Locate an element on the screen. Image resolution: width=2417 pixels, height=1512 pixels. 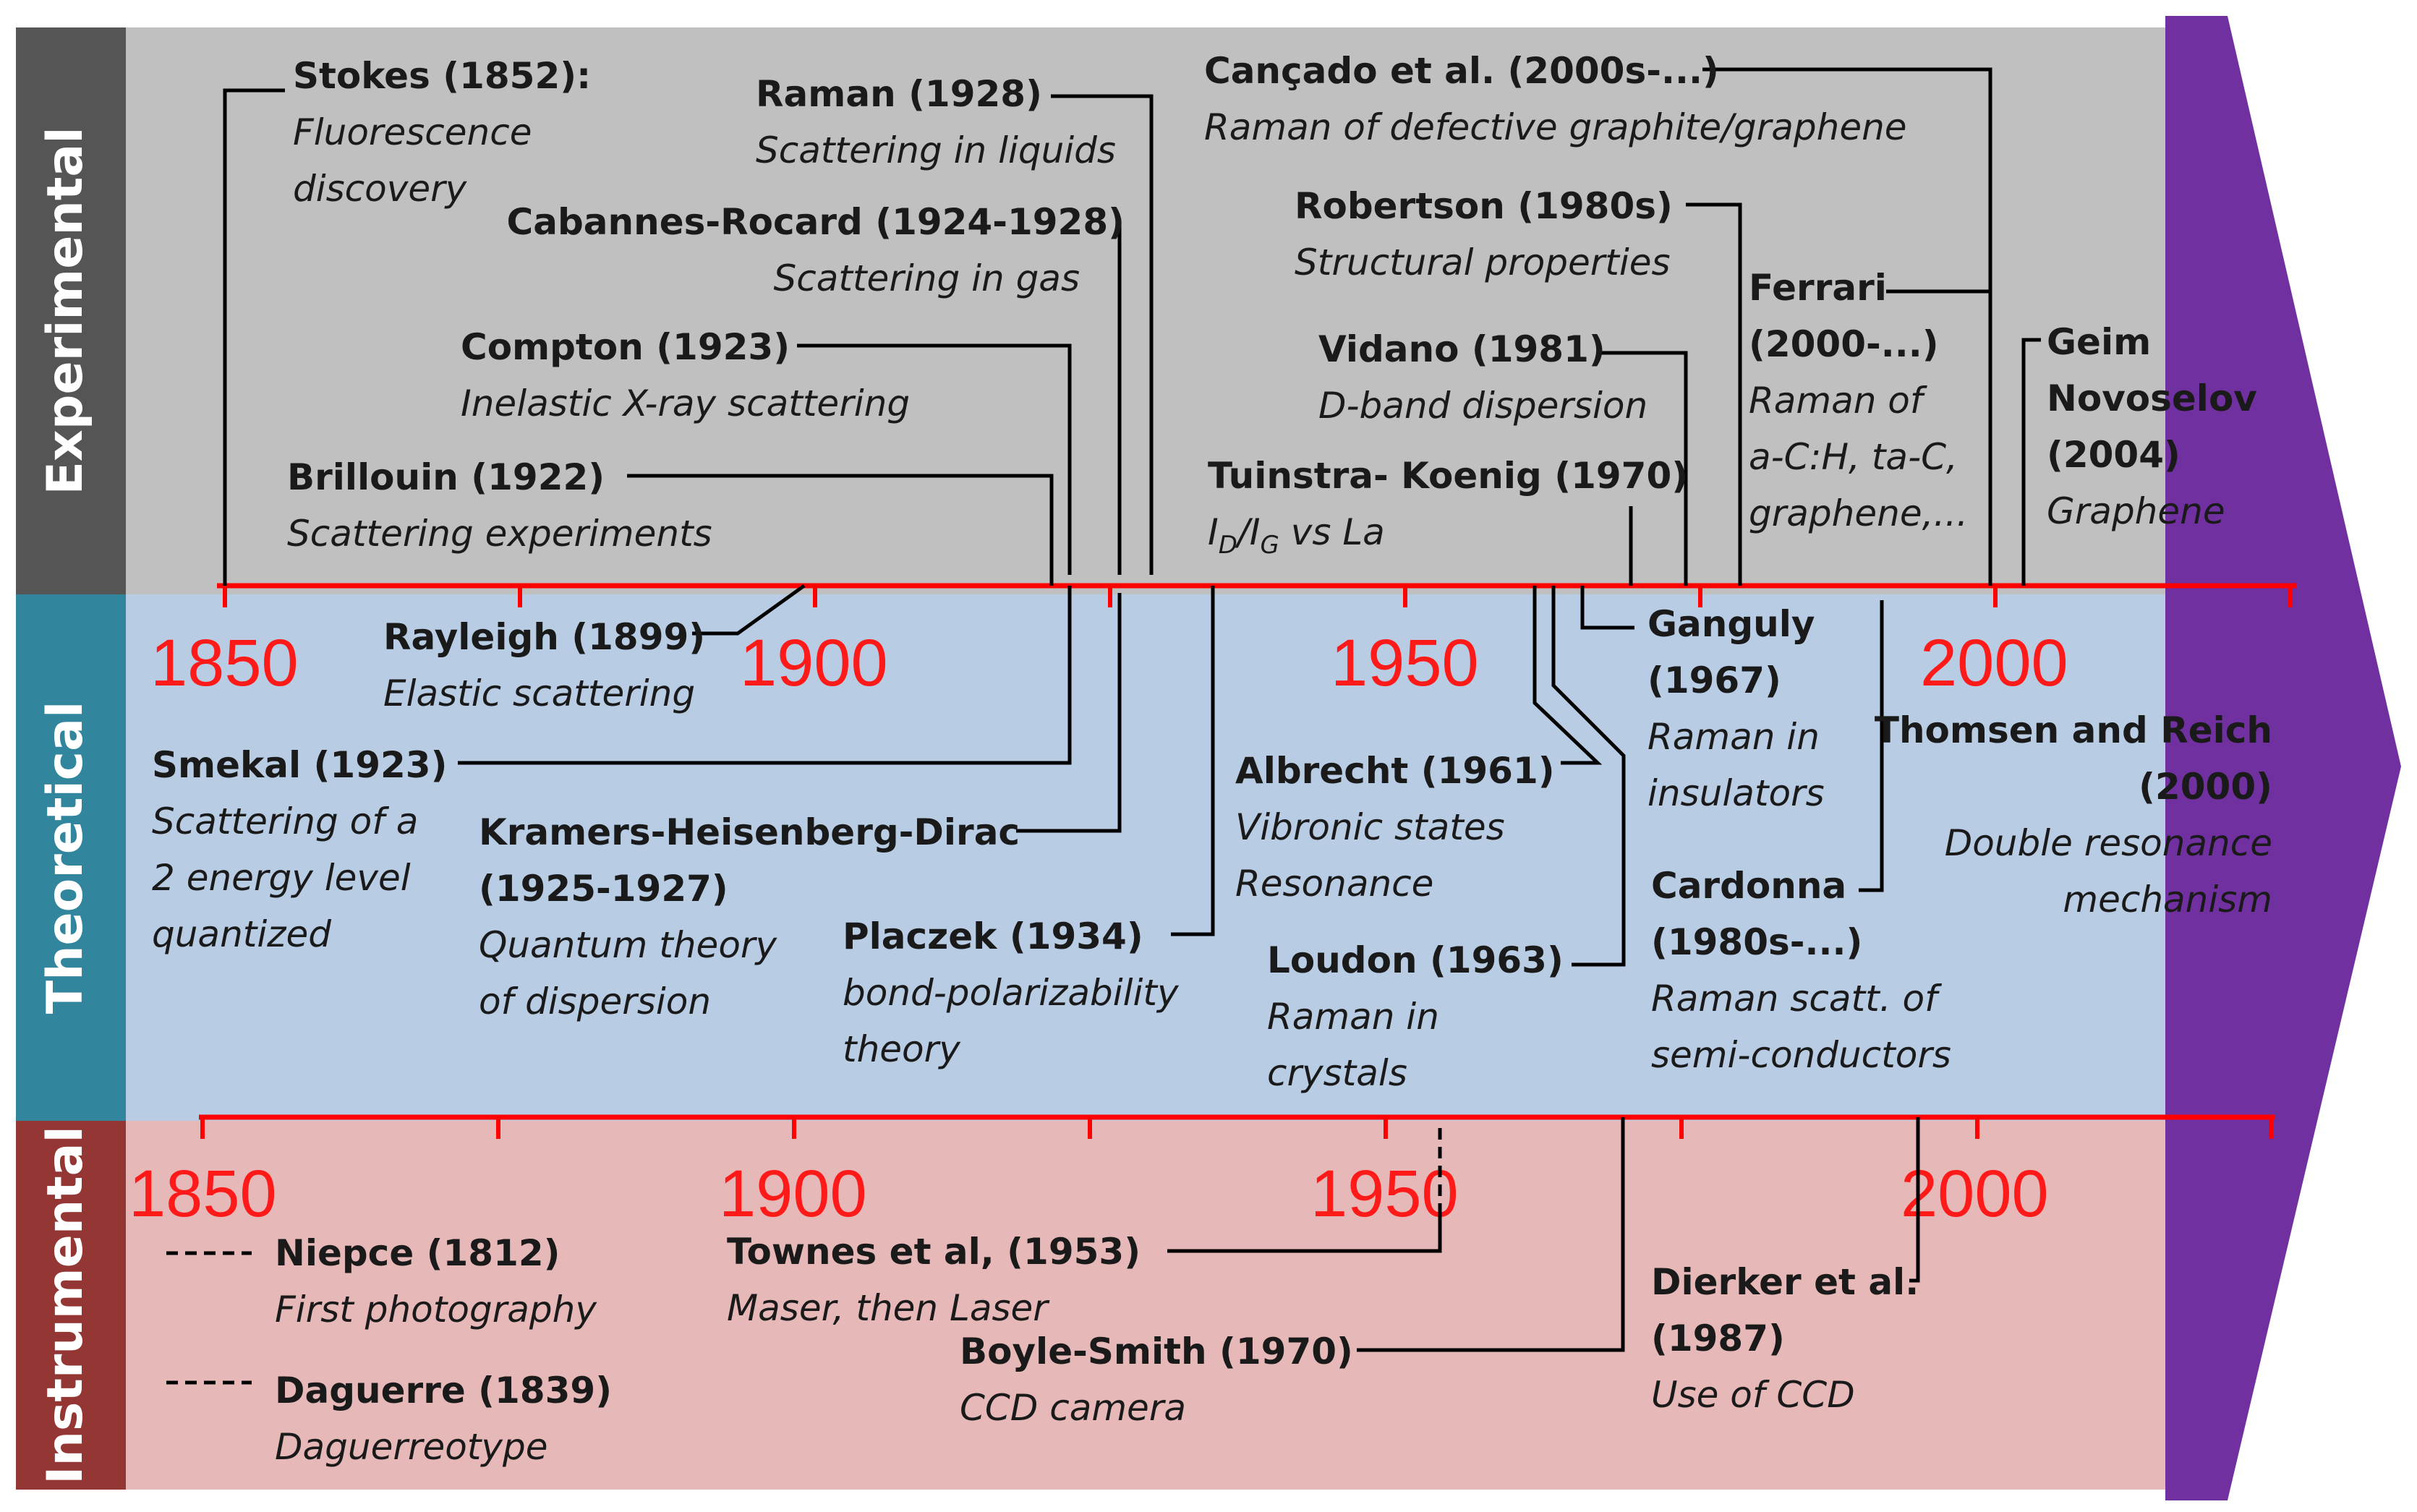
geim-title-1: Geim is located at coordinates (2099, 342).